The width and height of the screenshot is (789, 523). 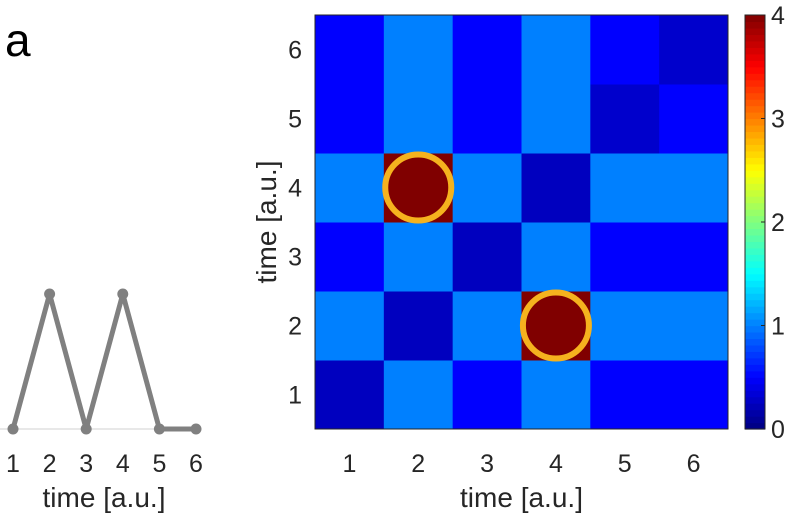 What do you see at coordinates (778, 16) in the screenshot?
I see `colorbar-tick-label: 4` at bounding box center [778, 16].